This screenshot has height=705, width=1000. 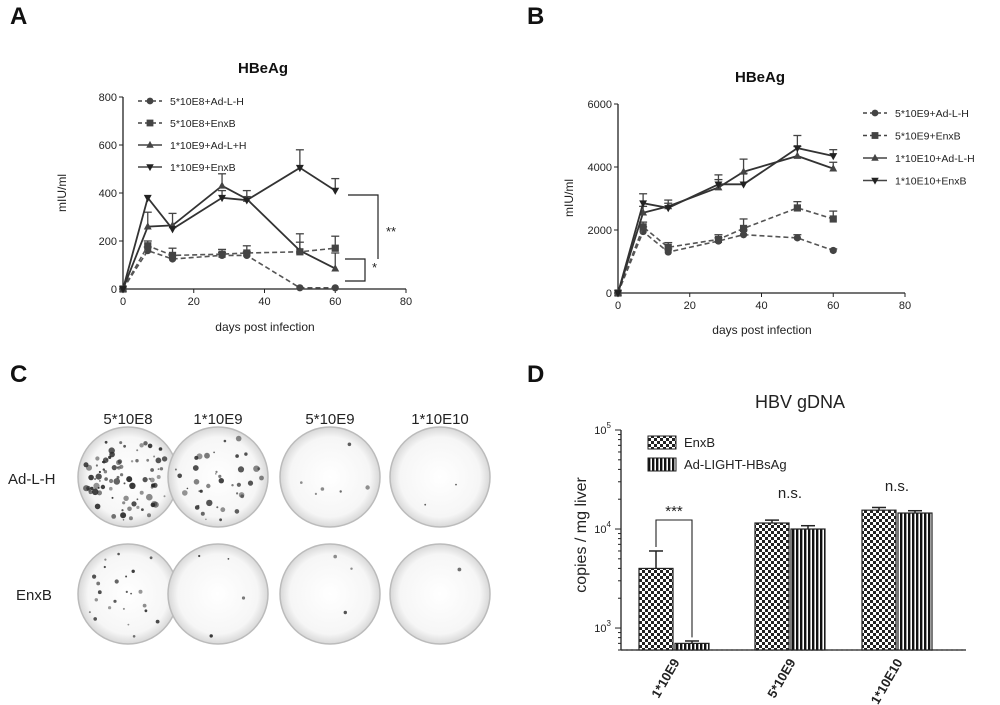 What do you see at coordinates (761, 306) in the screenshot?
I see `chart-b-x-tick-label: 40` at bounding box center [761, 306].